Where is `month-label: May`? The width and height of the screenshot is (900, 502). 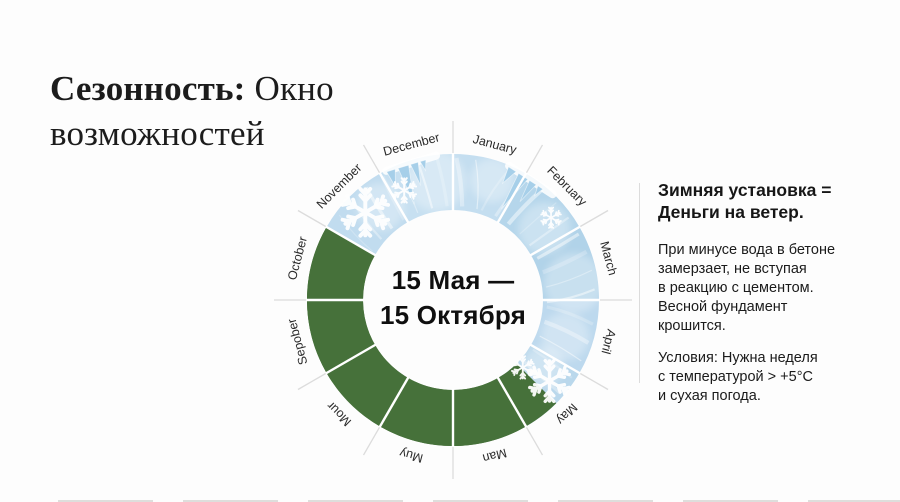 month-label: May is located at coordinates (566, 414).